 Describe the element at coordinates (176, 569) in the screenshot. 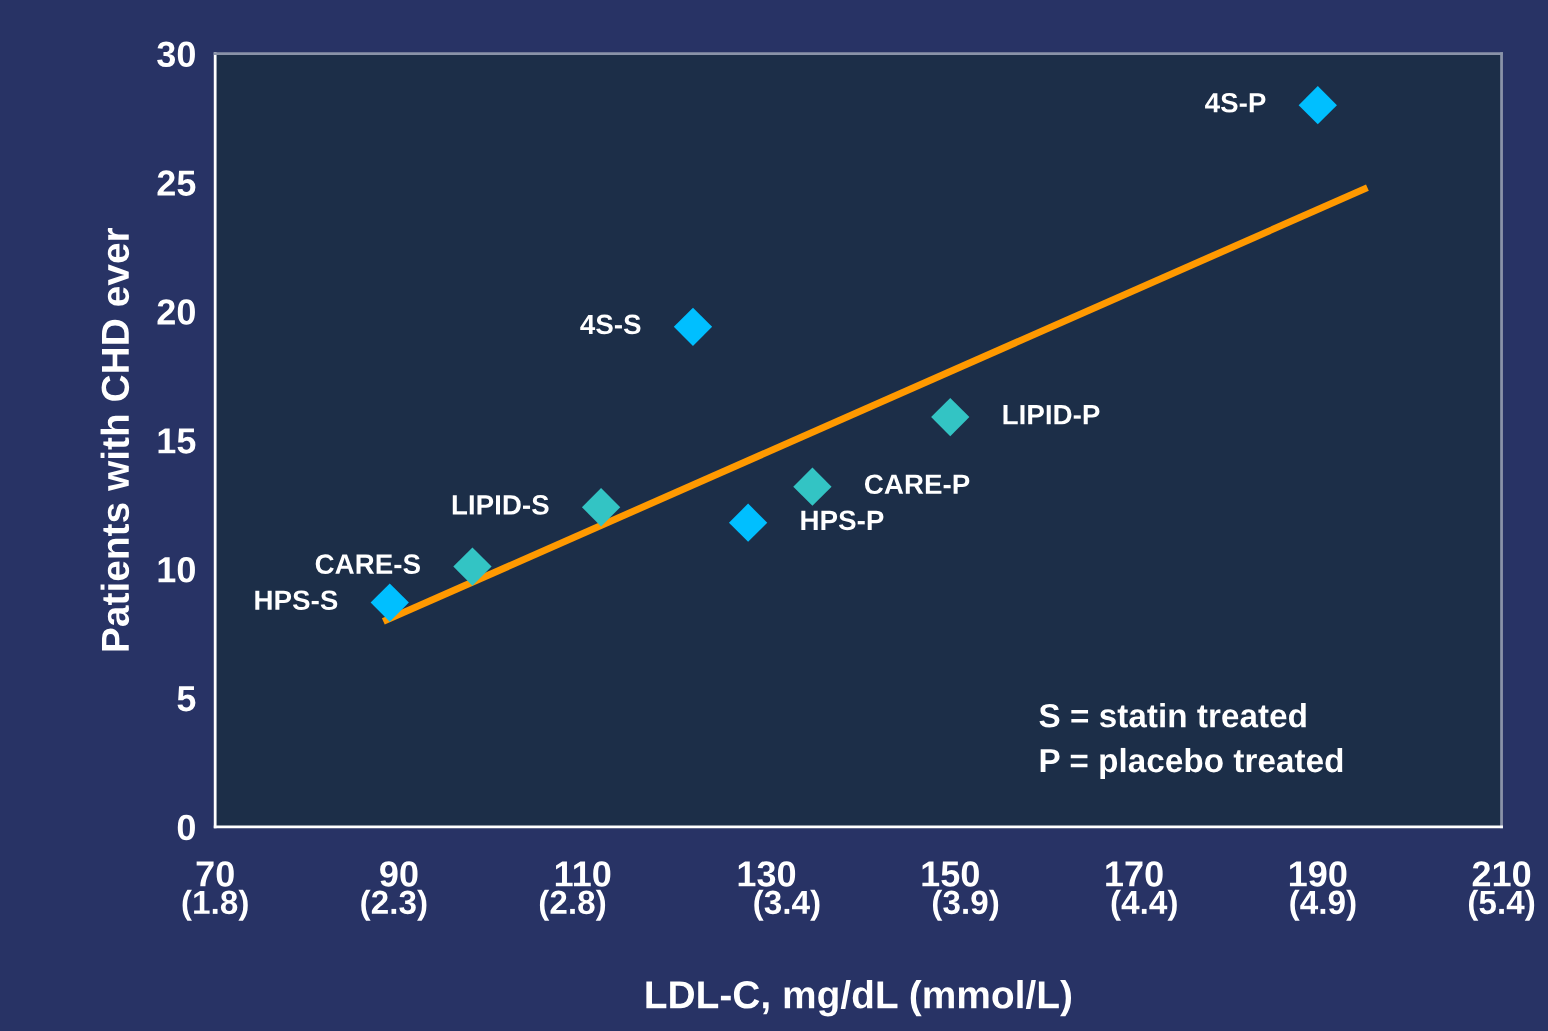

I see `y-tick-label: 10` at that location.